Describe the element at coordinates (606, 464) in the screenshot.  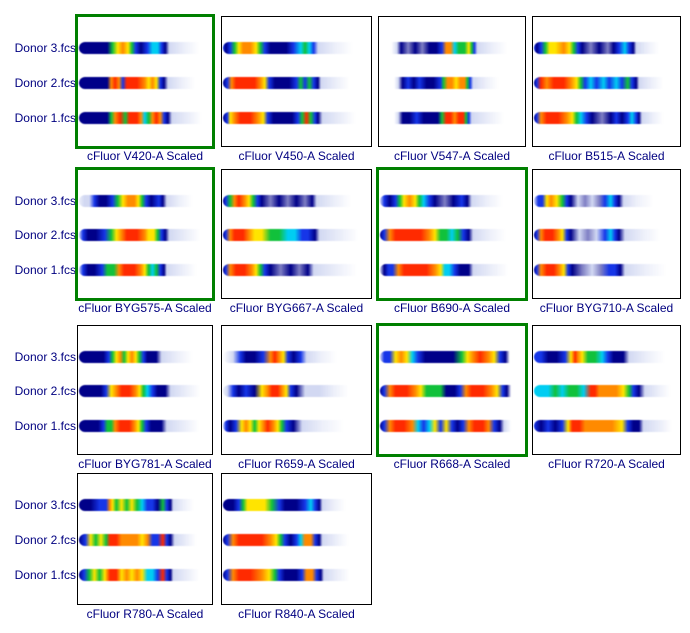
I see `plot-caption-cfluor-r720-a-scaled: cFluor R720-A Scaled` at that location.